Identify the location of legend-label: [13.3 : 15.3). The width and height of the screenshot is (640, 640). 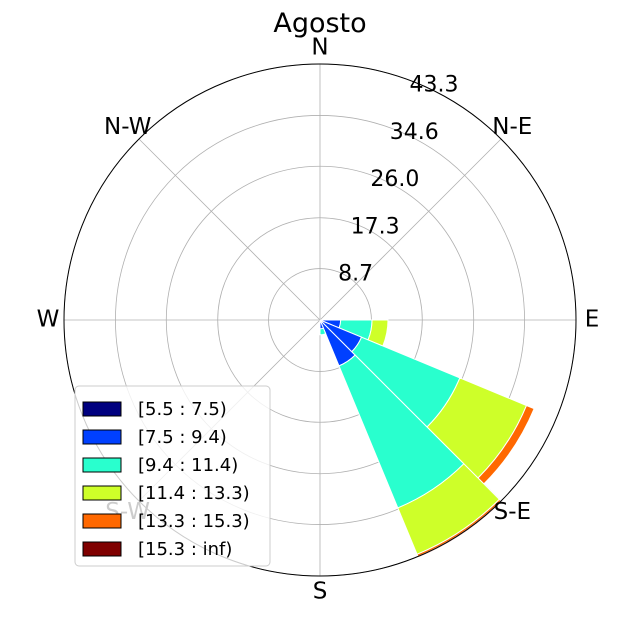
(194, 521).